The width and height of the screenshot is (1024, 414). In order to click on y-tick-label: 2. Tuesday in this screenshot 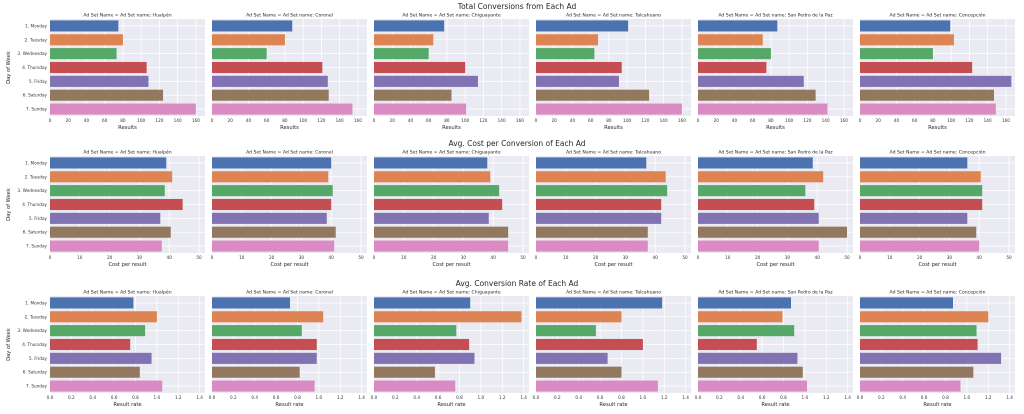, I will do `click(36, 39)`.